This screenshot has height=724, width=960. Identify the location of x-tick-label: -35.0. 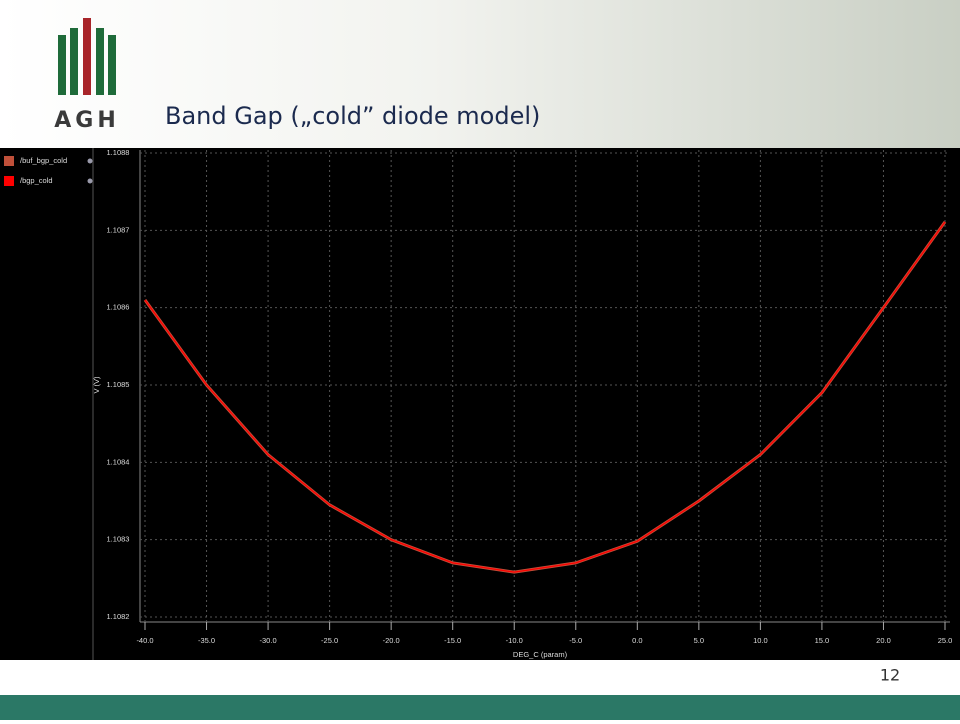
(206, 640).